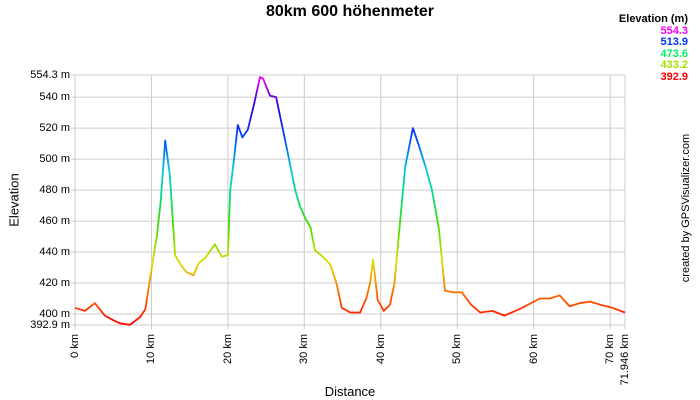 Image resolution: width=700 pixels, height=400 pixels. I want to click on y-tick-label: 554.3 m, so click(50, 75).